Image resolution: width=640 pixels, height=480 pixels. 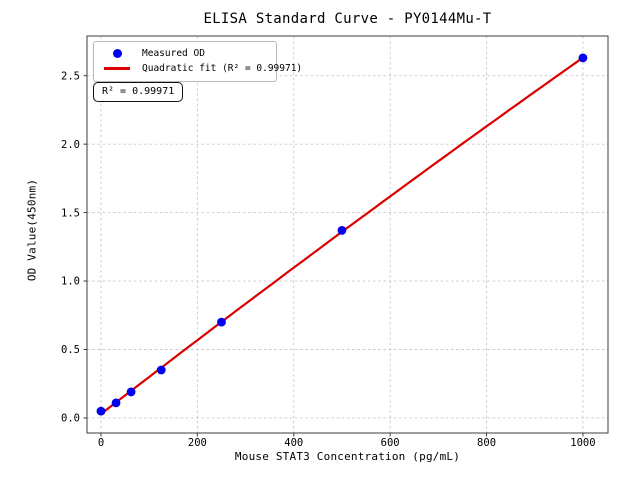 I want to click on y-axis-label: OD Value(450nm), so click(x=32, y=230).